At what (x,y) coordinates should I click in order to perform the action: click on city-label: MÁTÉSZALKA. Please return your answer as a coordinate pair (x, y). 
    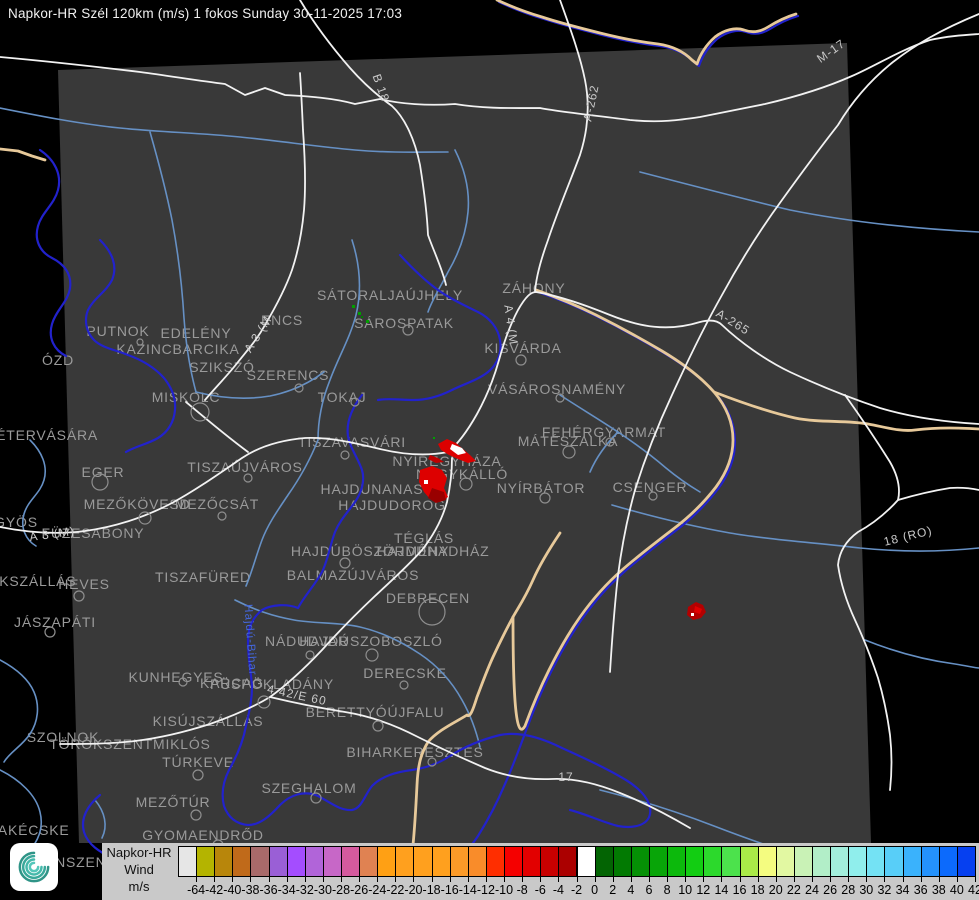
    Looking at the image, I should click on (568, 441).